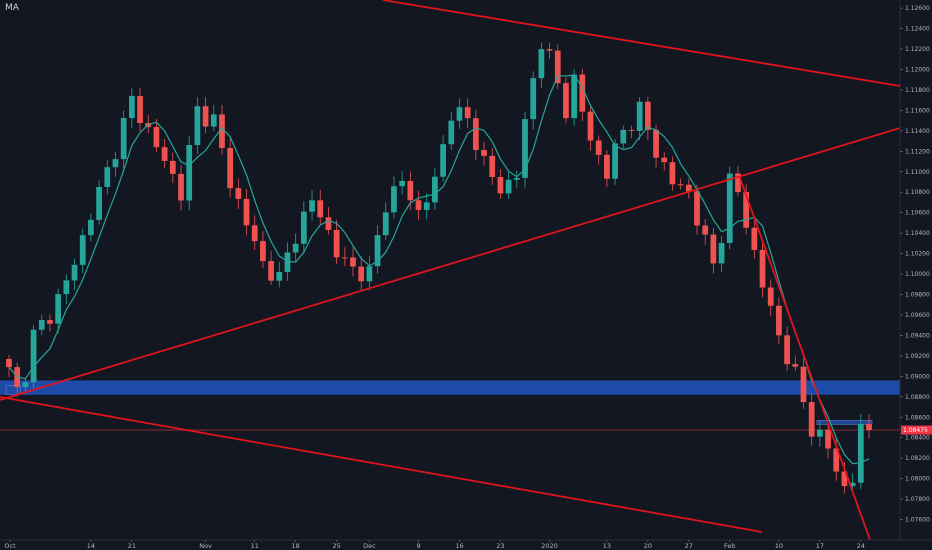 This screenshot has height=550, width=932. I want to click on x-tick-label: 25, so click(336, 546).